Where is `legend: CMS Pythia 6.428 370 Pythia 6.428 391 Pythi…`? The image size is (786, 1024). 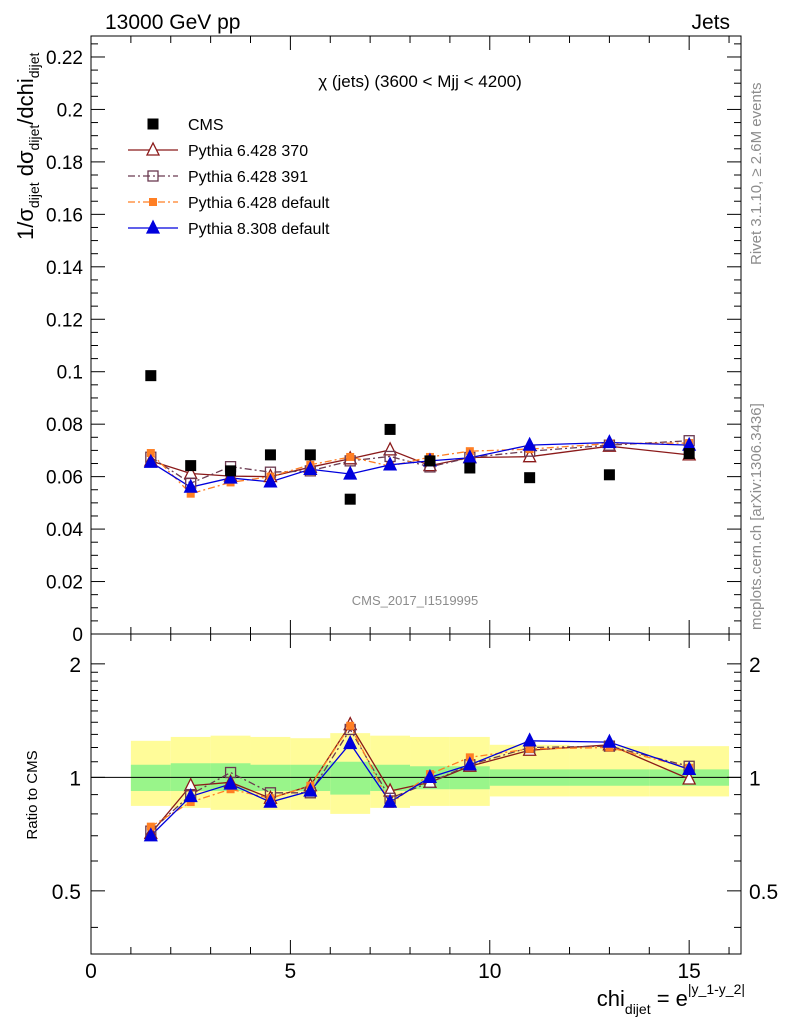
legend: CMS Pythia 6.428 370 Pythia 6.428 391 Pythi… is located at coordinates (229, 177).